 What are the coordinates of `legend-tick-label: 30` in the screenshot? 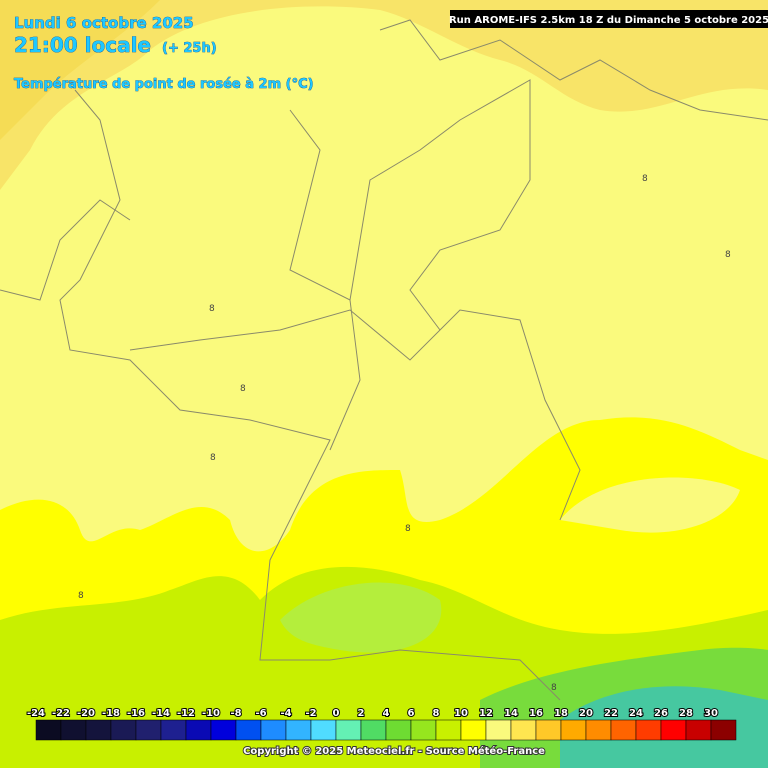 It's located at (711, 713).